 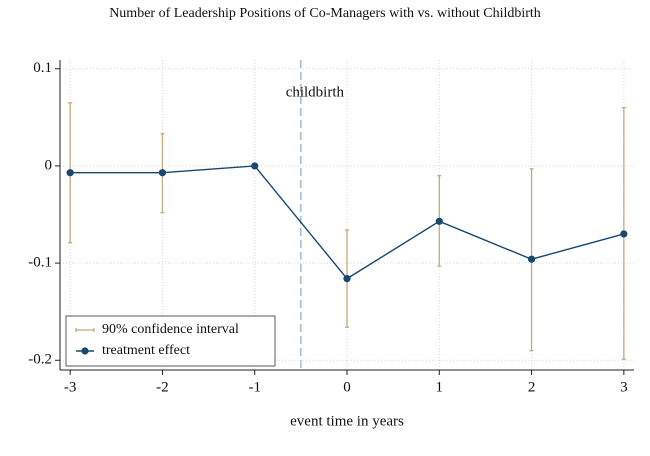 I want to click on x-tick-label: 2, so click(x=532, y=387).